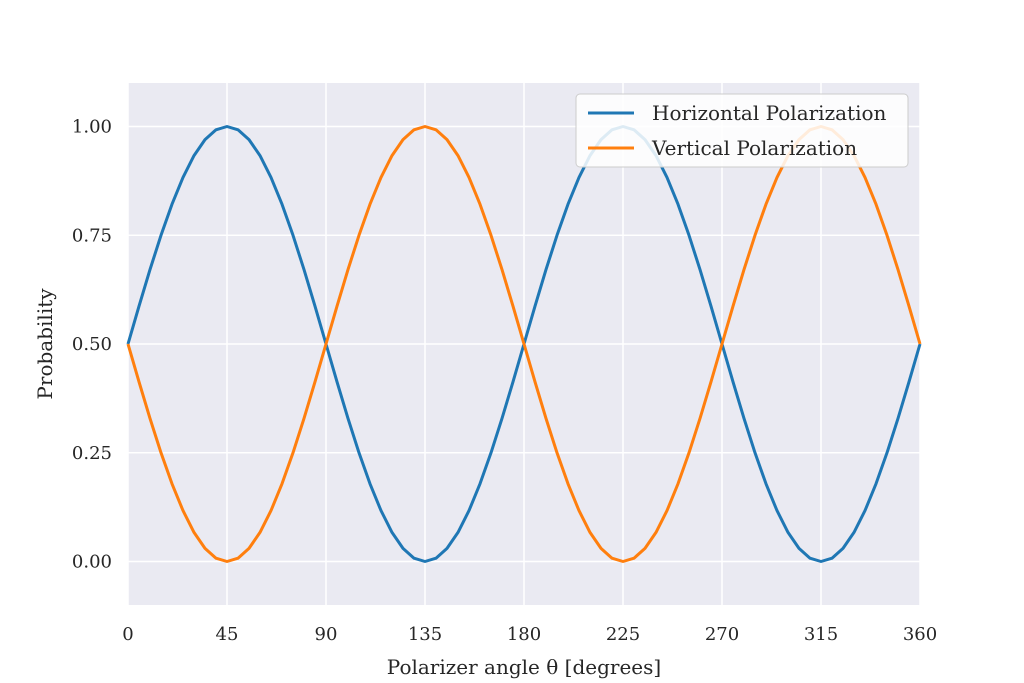 The image size is (1024, 683). I want to click on y-tick-label: 0.75, so click(92, 235).